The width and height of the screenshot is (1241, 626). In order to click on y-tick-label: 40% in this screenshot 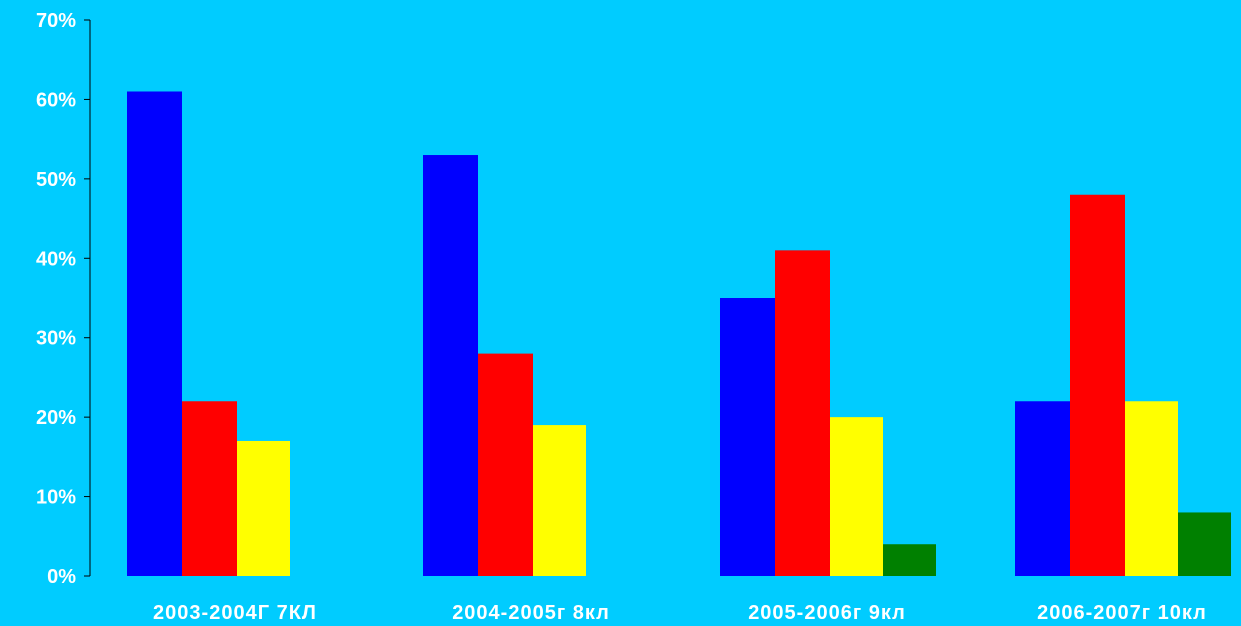, I will do `click(56, 259)`.